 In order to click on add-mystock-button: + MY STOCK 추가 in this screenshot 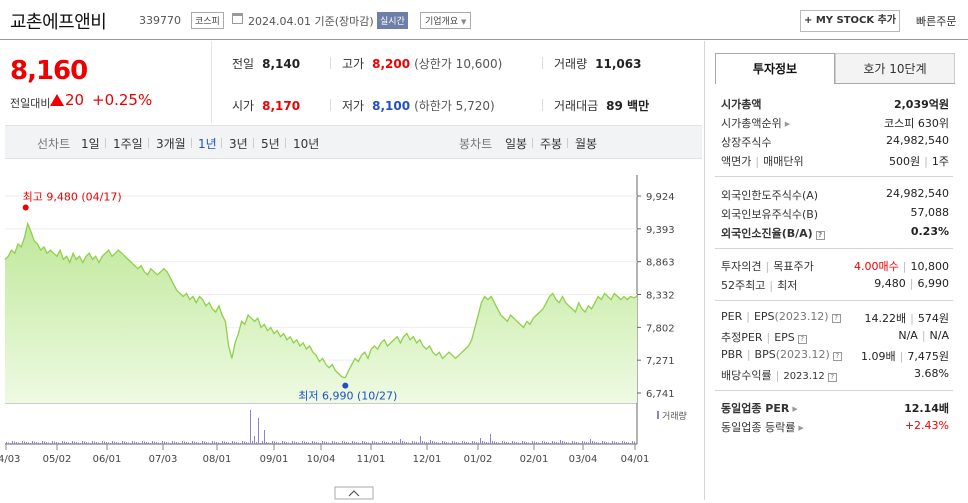, I will do `click(850, 21)`.